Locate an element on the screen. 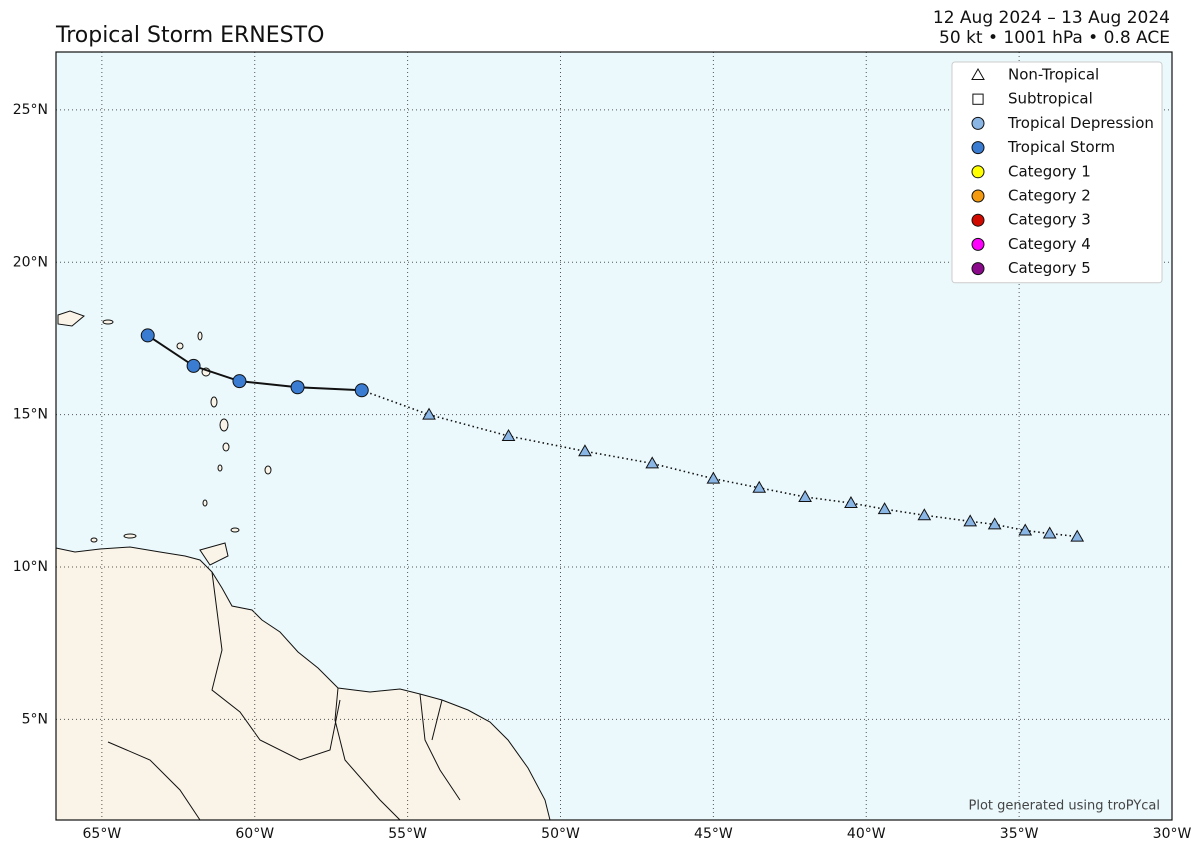 Image resolution: width=1200 pixels, height=853 pixels. legend-label: Non-Tropical is located at coordinates (1053, 75).